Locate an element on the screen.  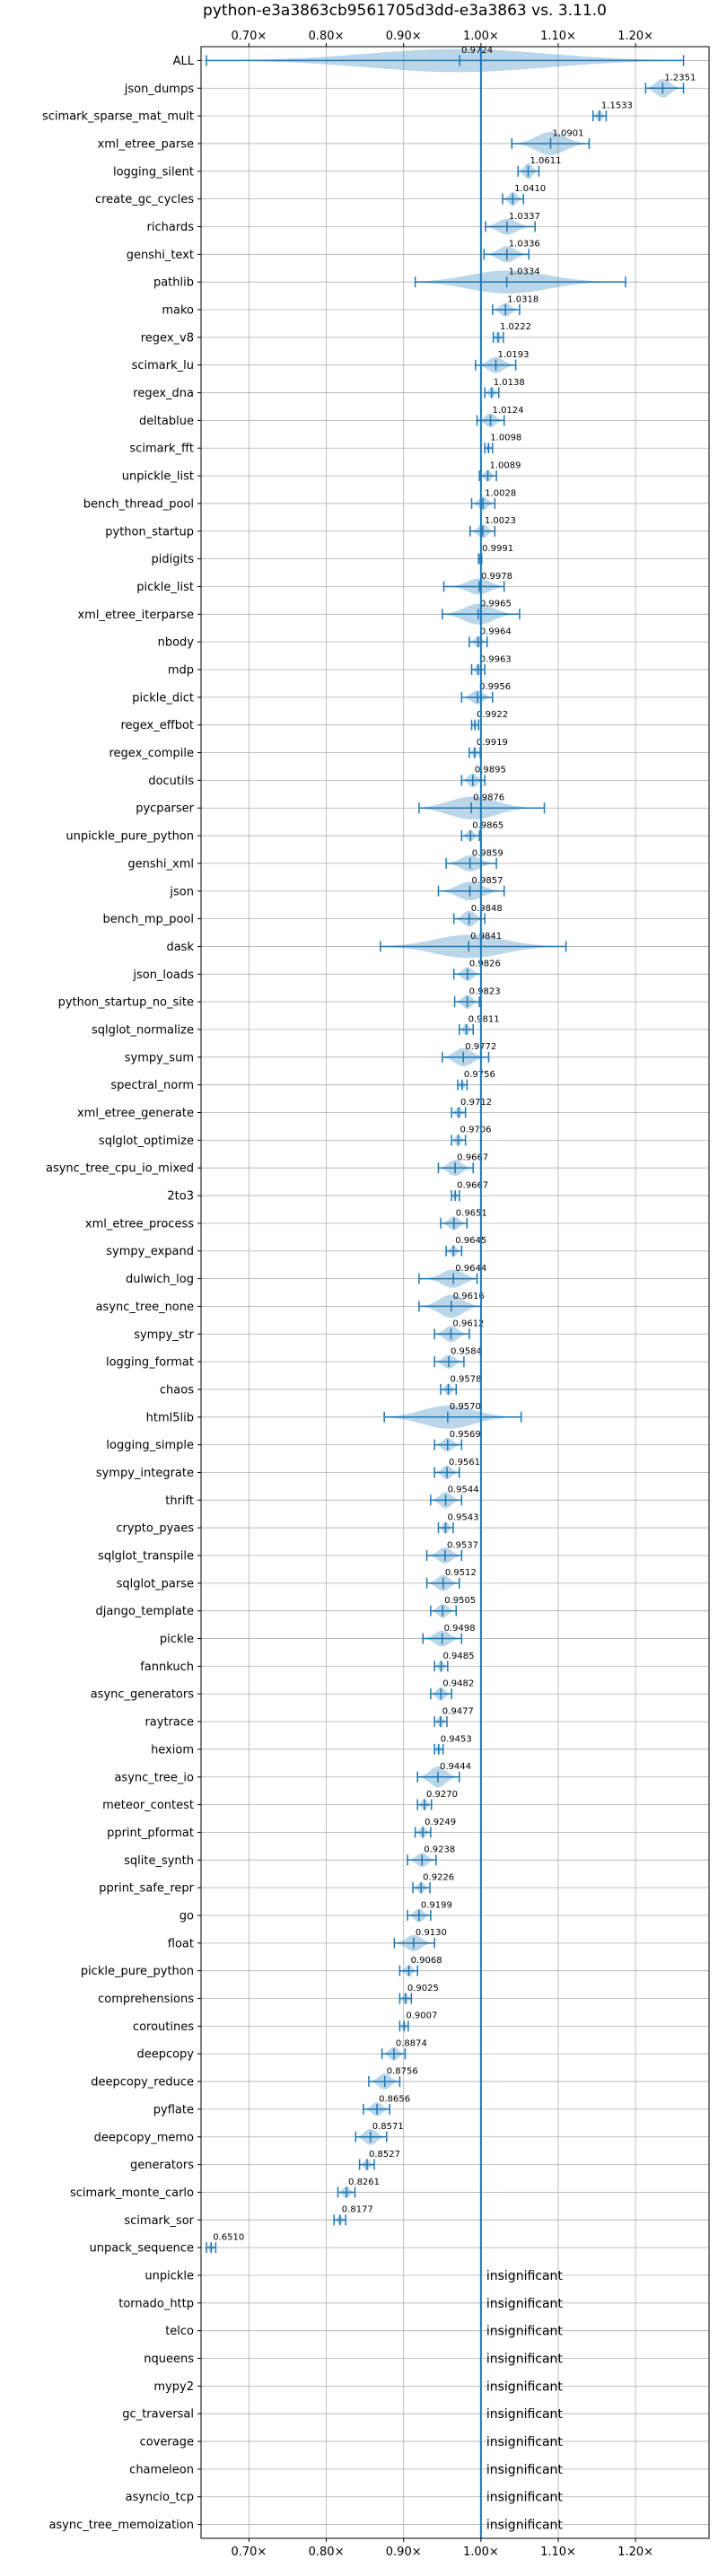
category-label: pycparser is located at coordinates (165, 809).